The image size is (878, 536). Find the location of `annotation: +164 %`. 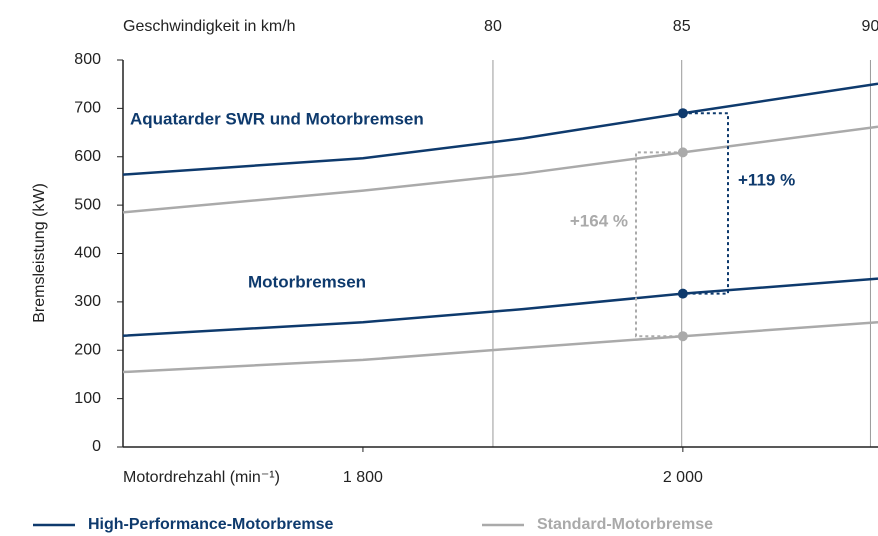

annotation: +164 % is located at coordinates (599, 220).